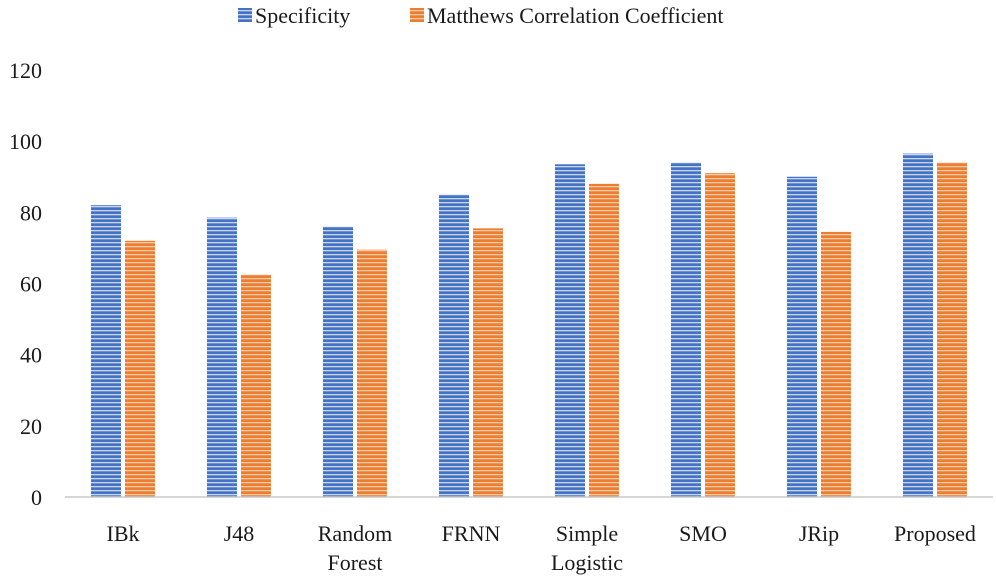  What do you see at coordinates (703, 533) in the screenshot?
I see `x-tick-label: SMO` at bounding box center [703, 533].